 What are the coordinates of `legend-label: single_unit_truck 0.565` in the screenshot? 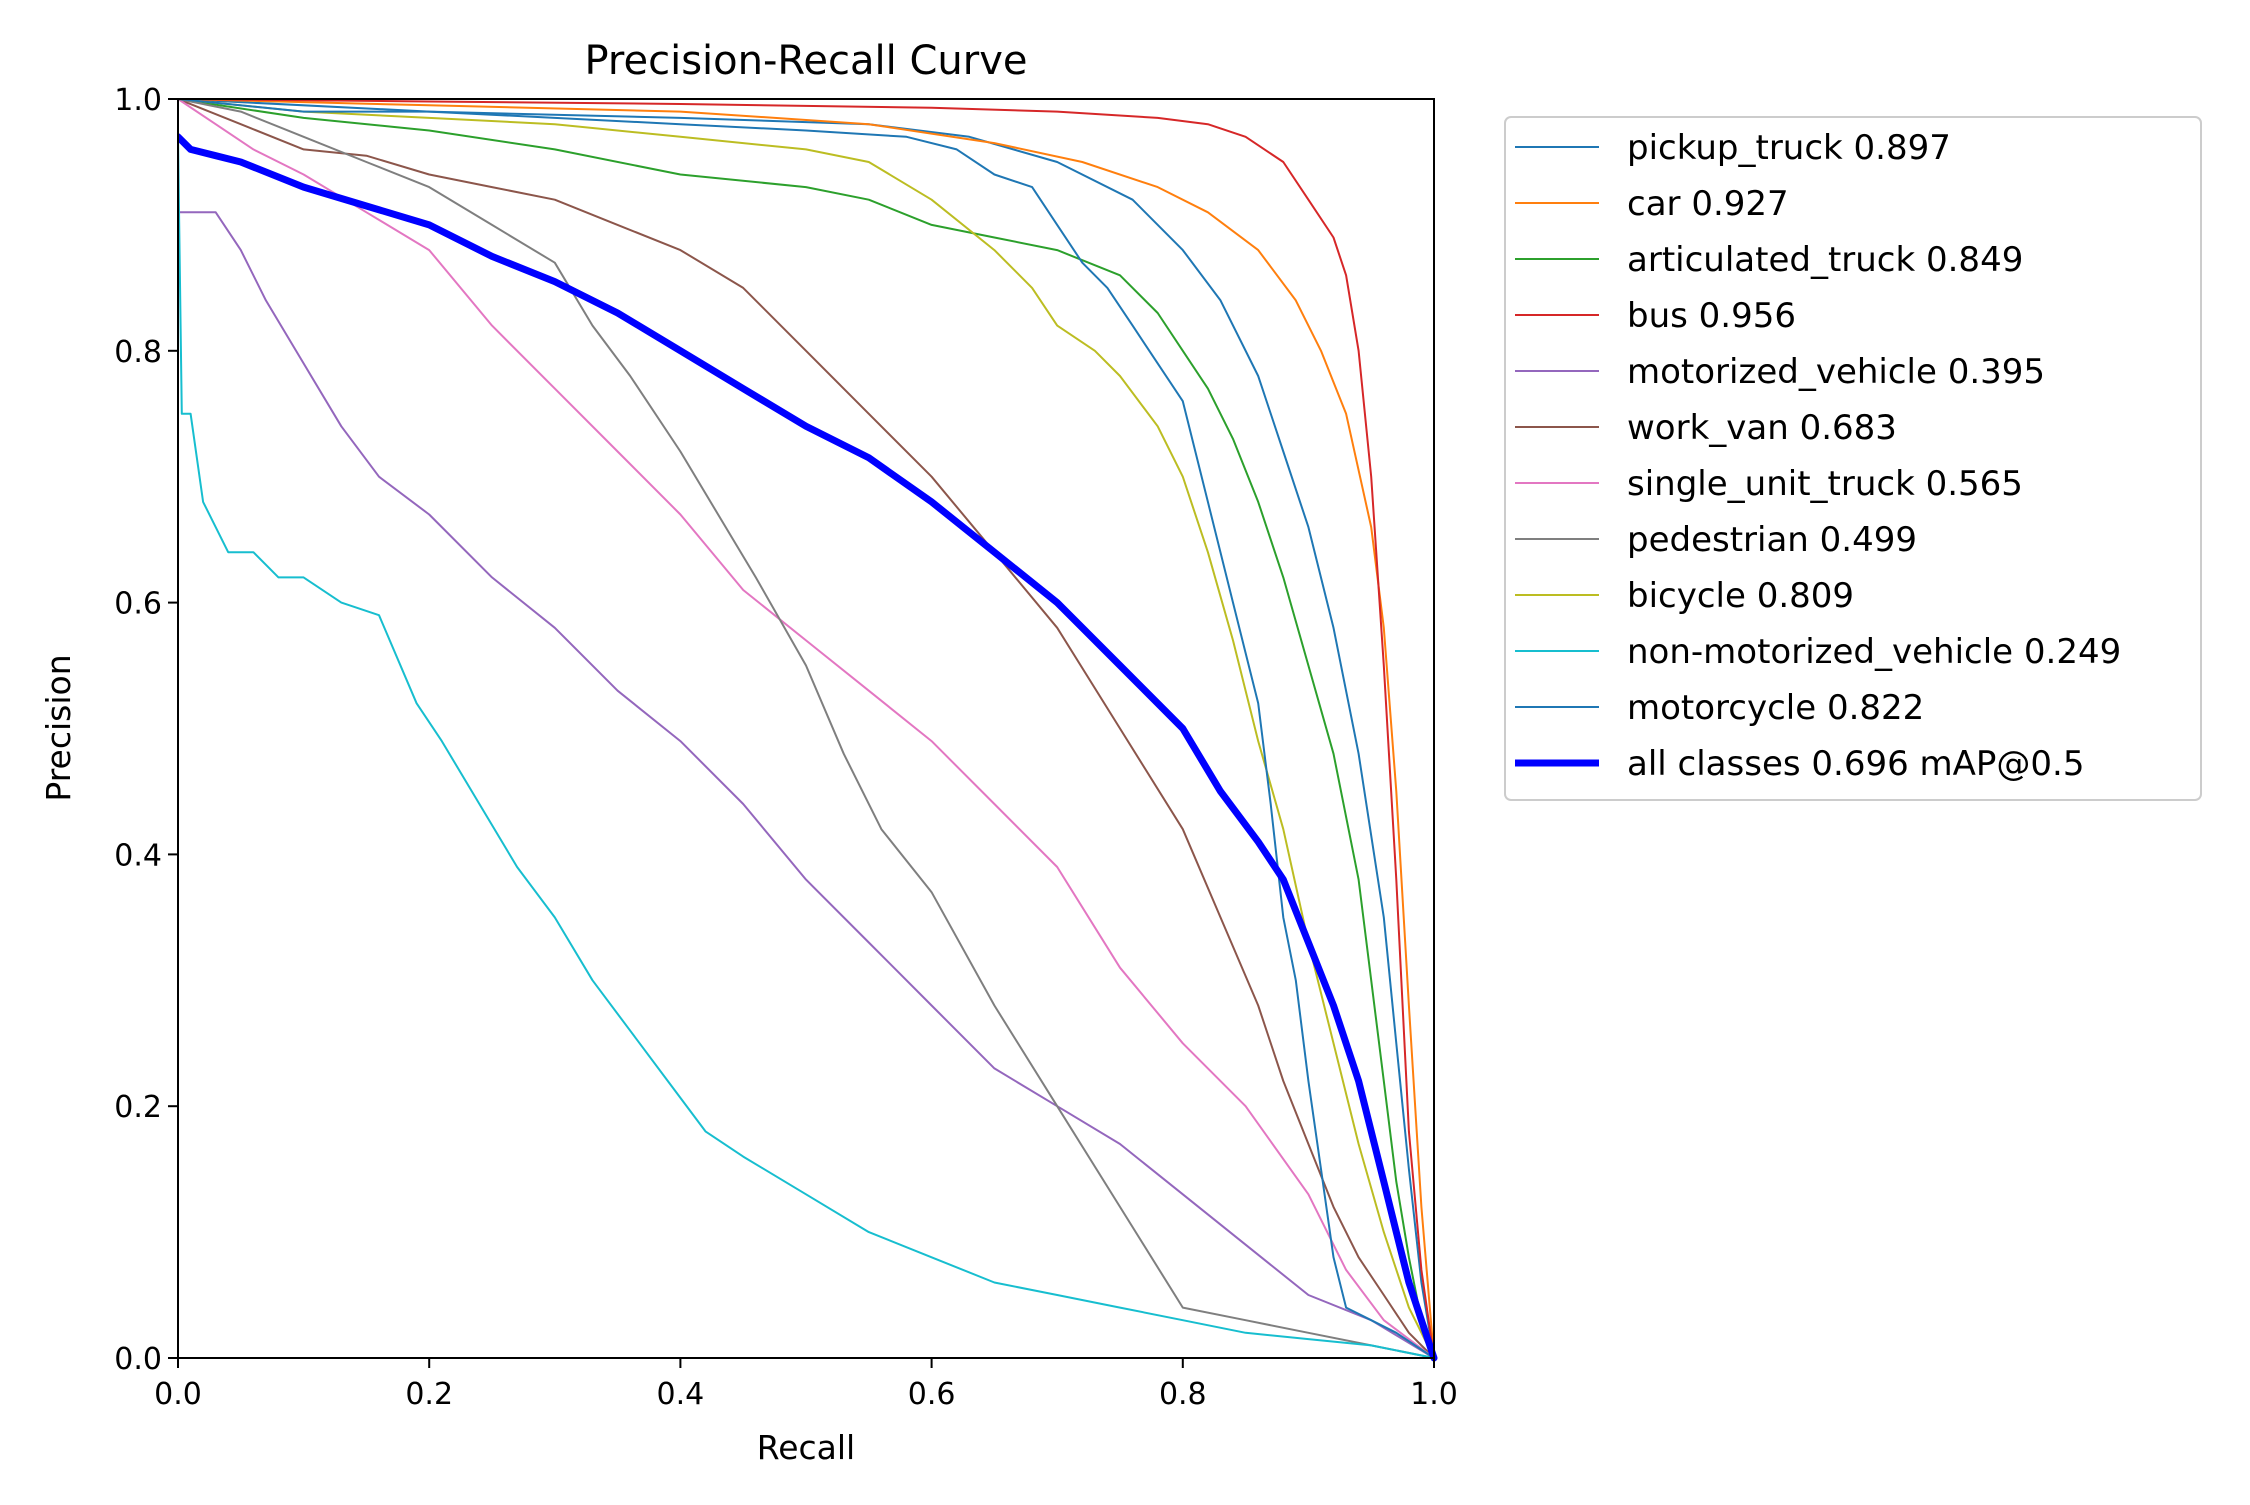 It's located at (1825, 484).